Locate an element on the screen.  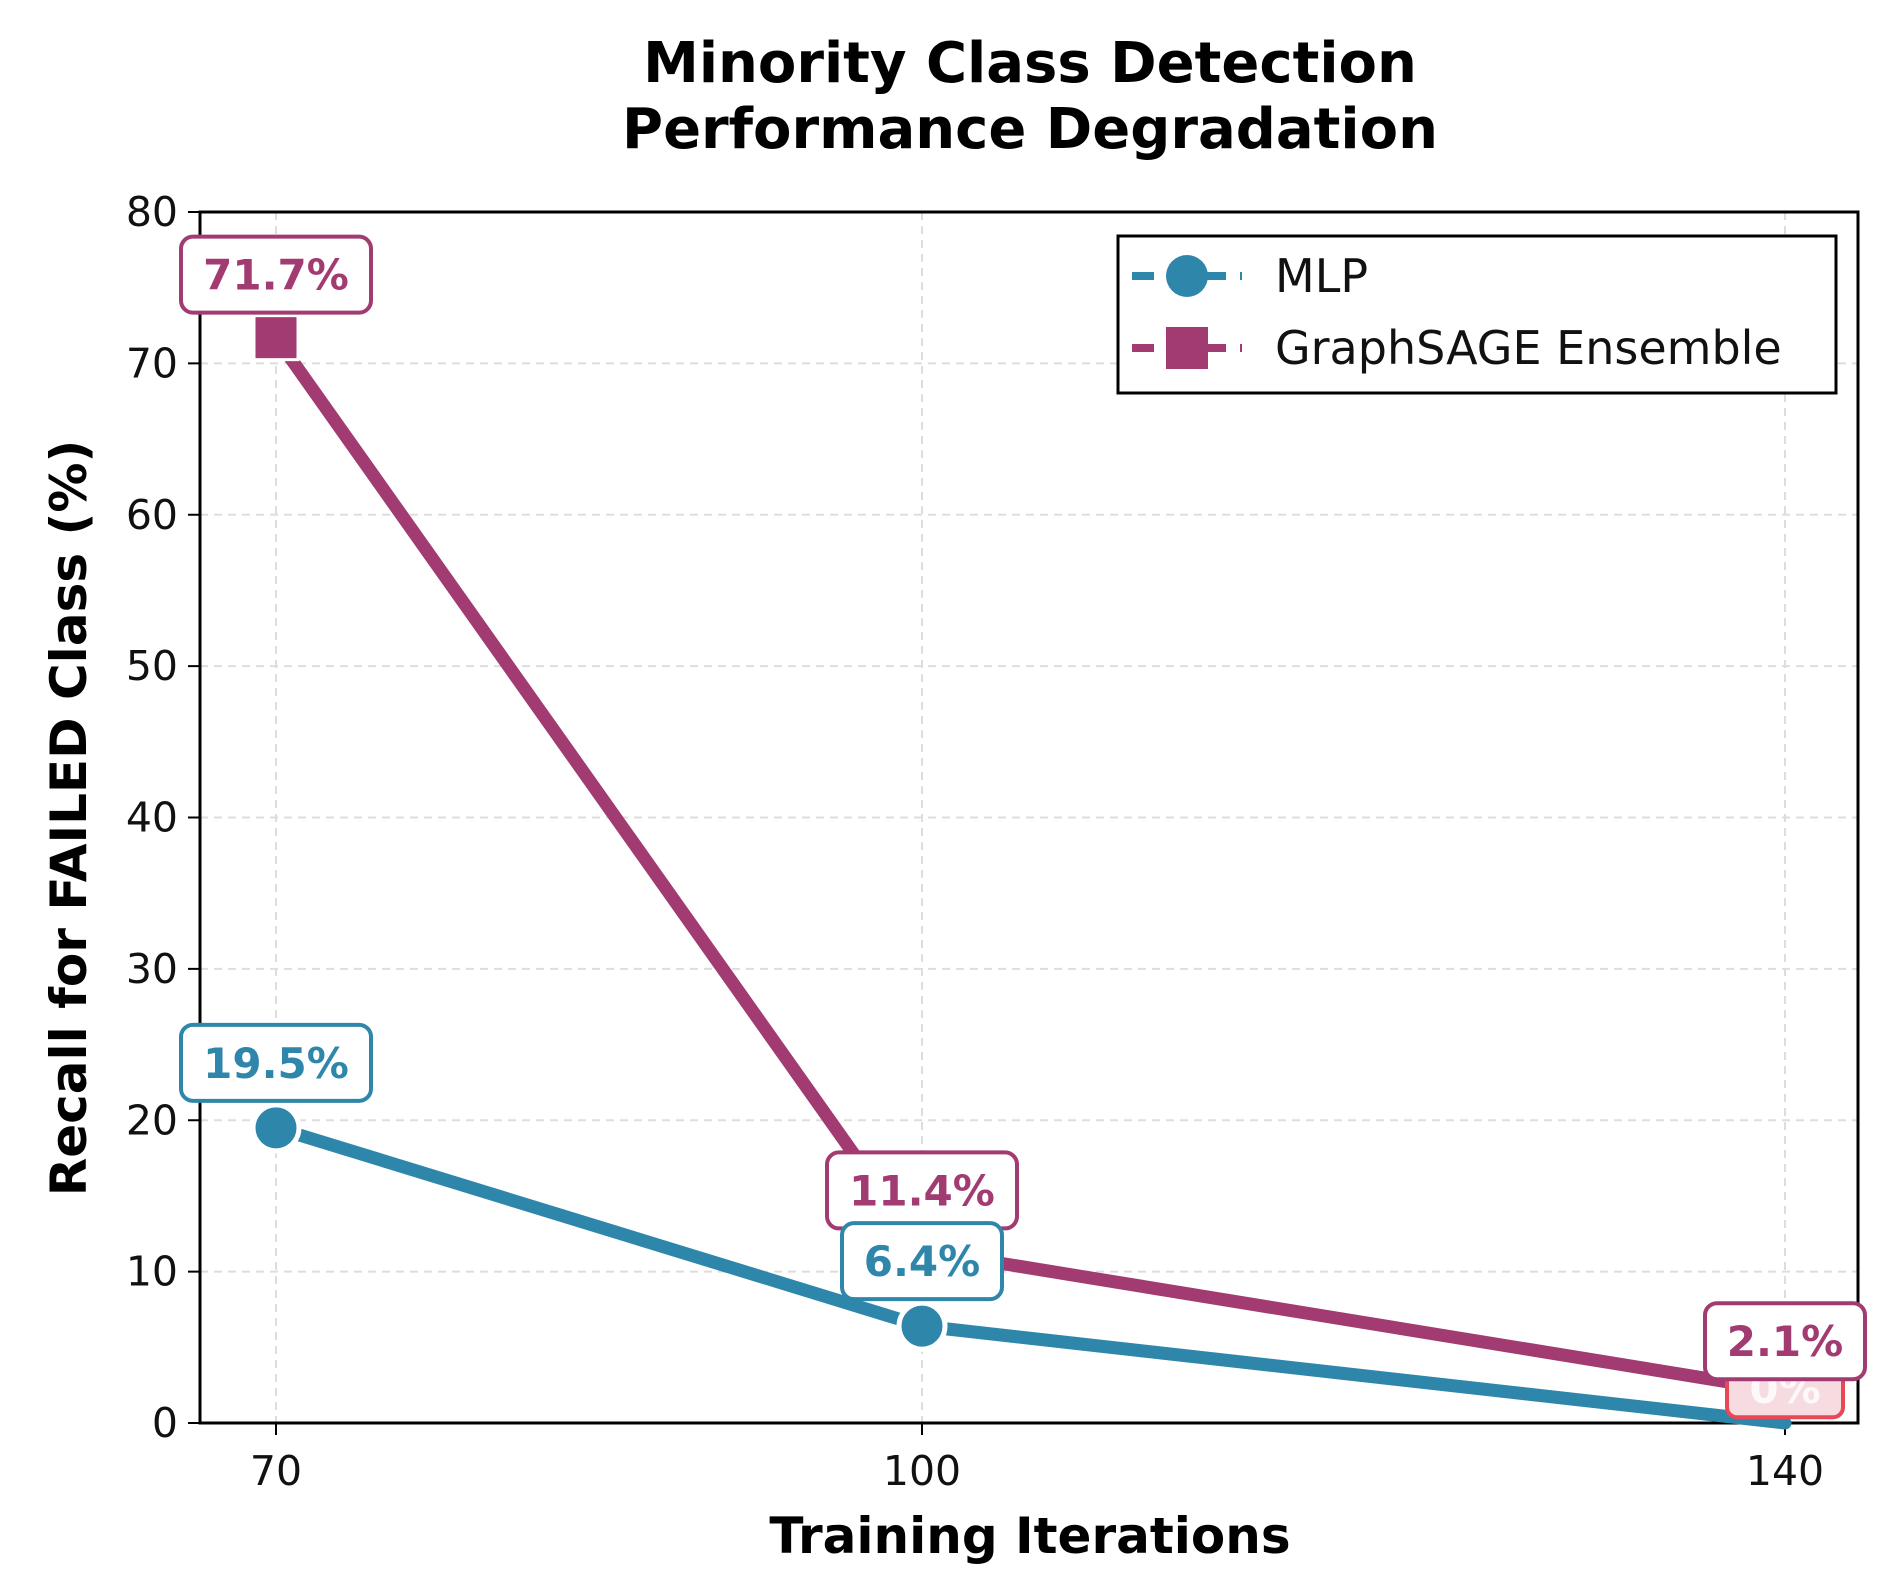
data-label-mlp-70: 19.5% is located at coordinates (276, 1063).